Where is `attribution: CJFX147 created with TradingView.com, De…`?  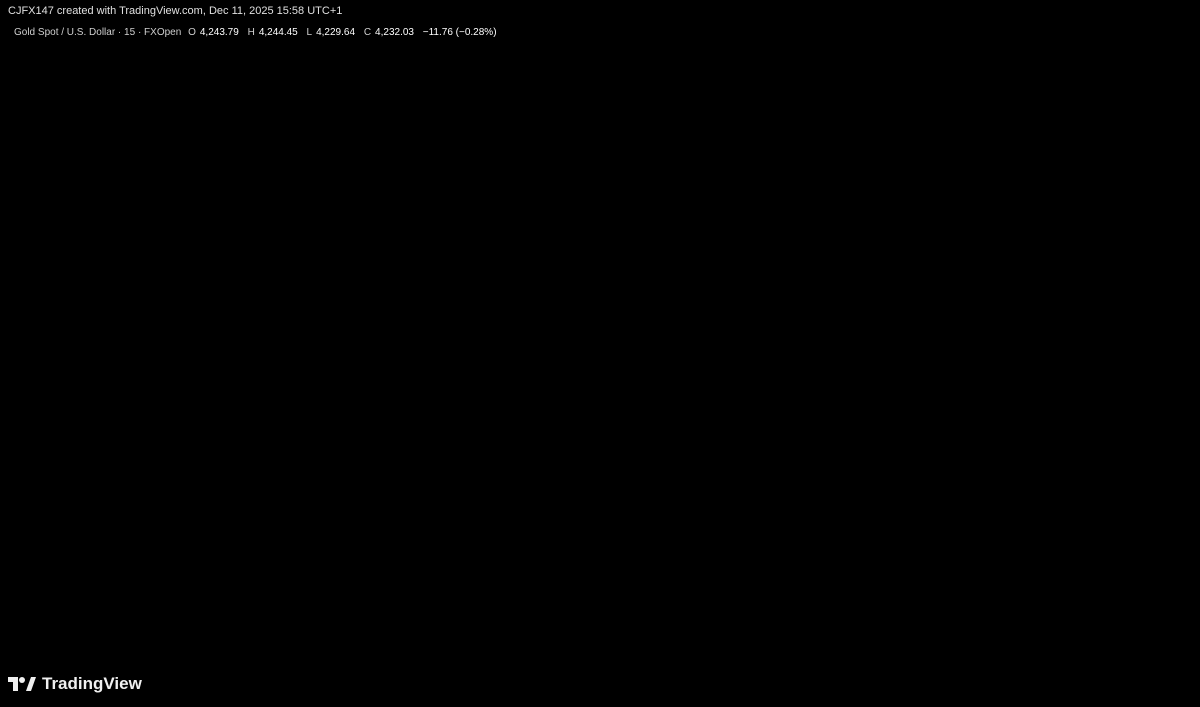 attribution: CJFX147 created with TradingView.com, De… is located at coordinates (175, 11).